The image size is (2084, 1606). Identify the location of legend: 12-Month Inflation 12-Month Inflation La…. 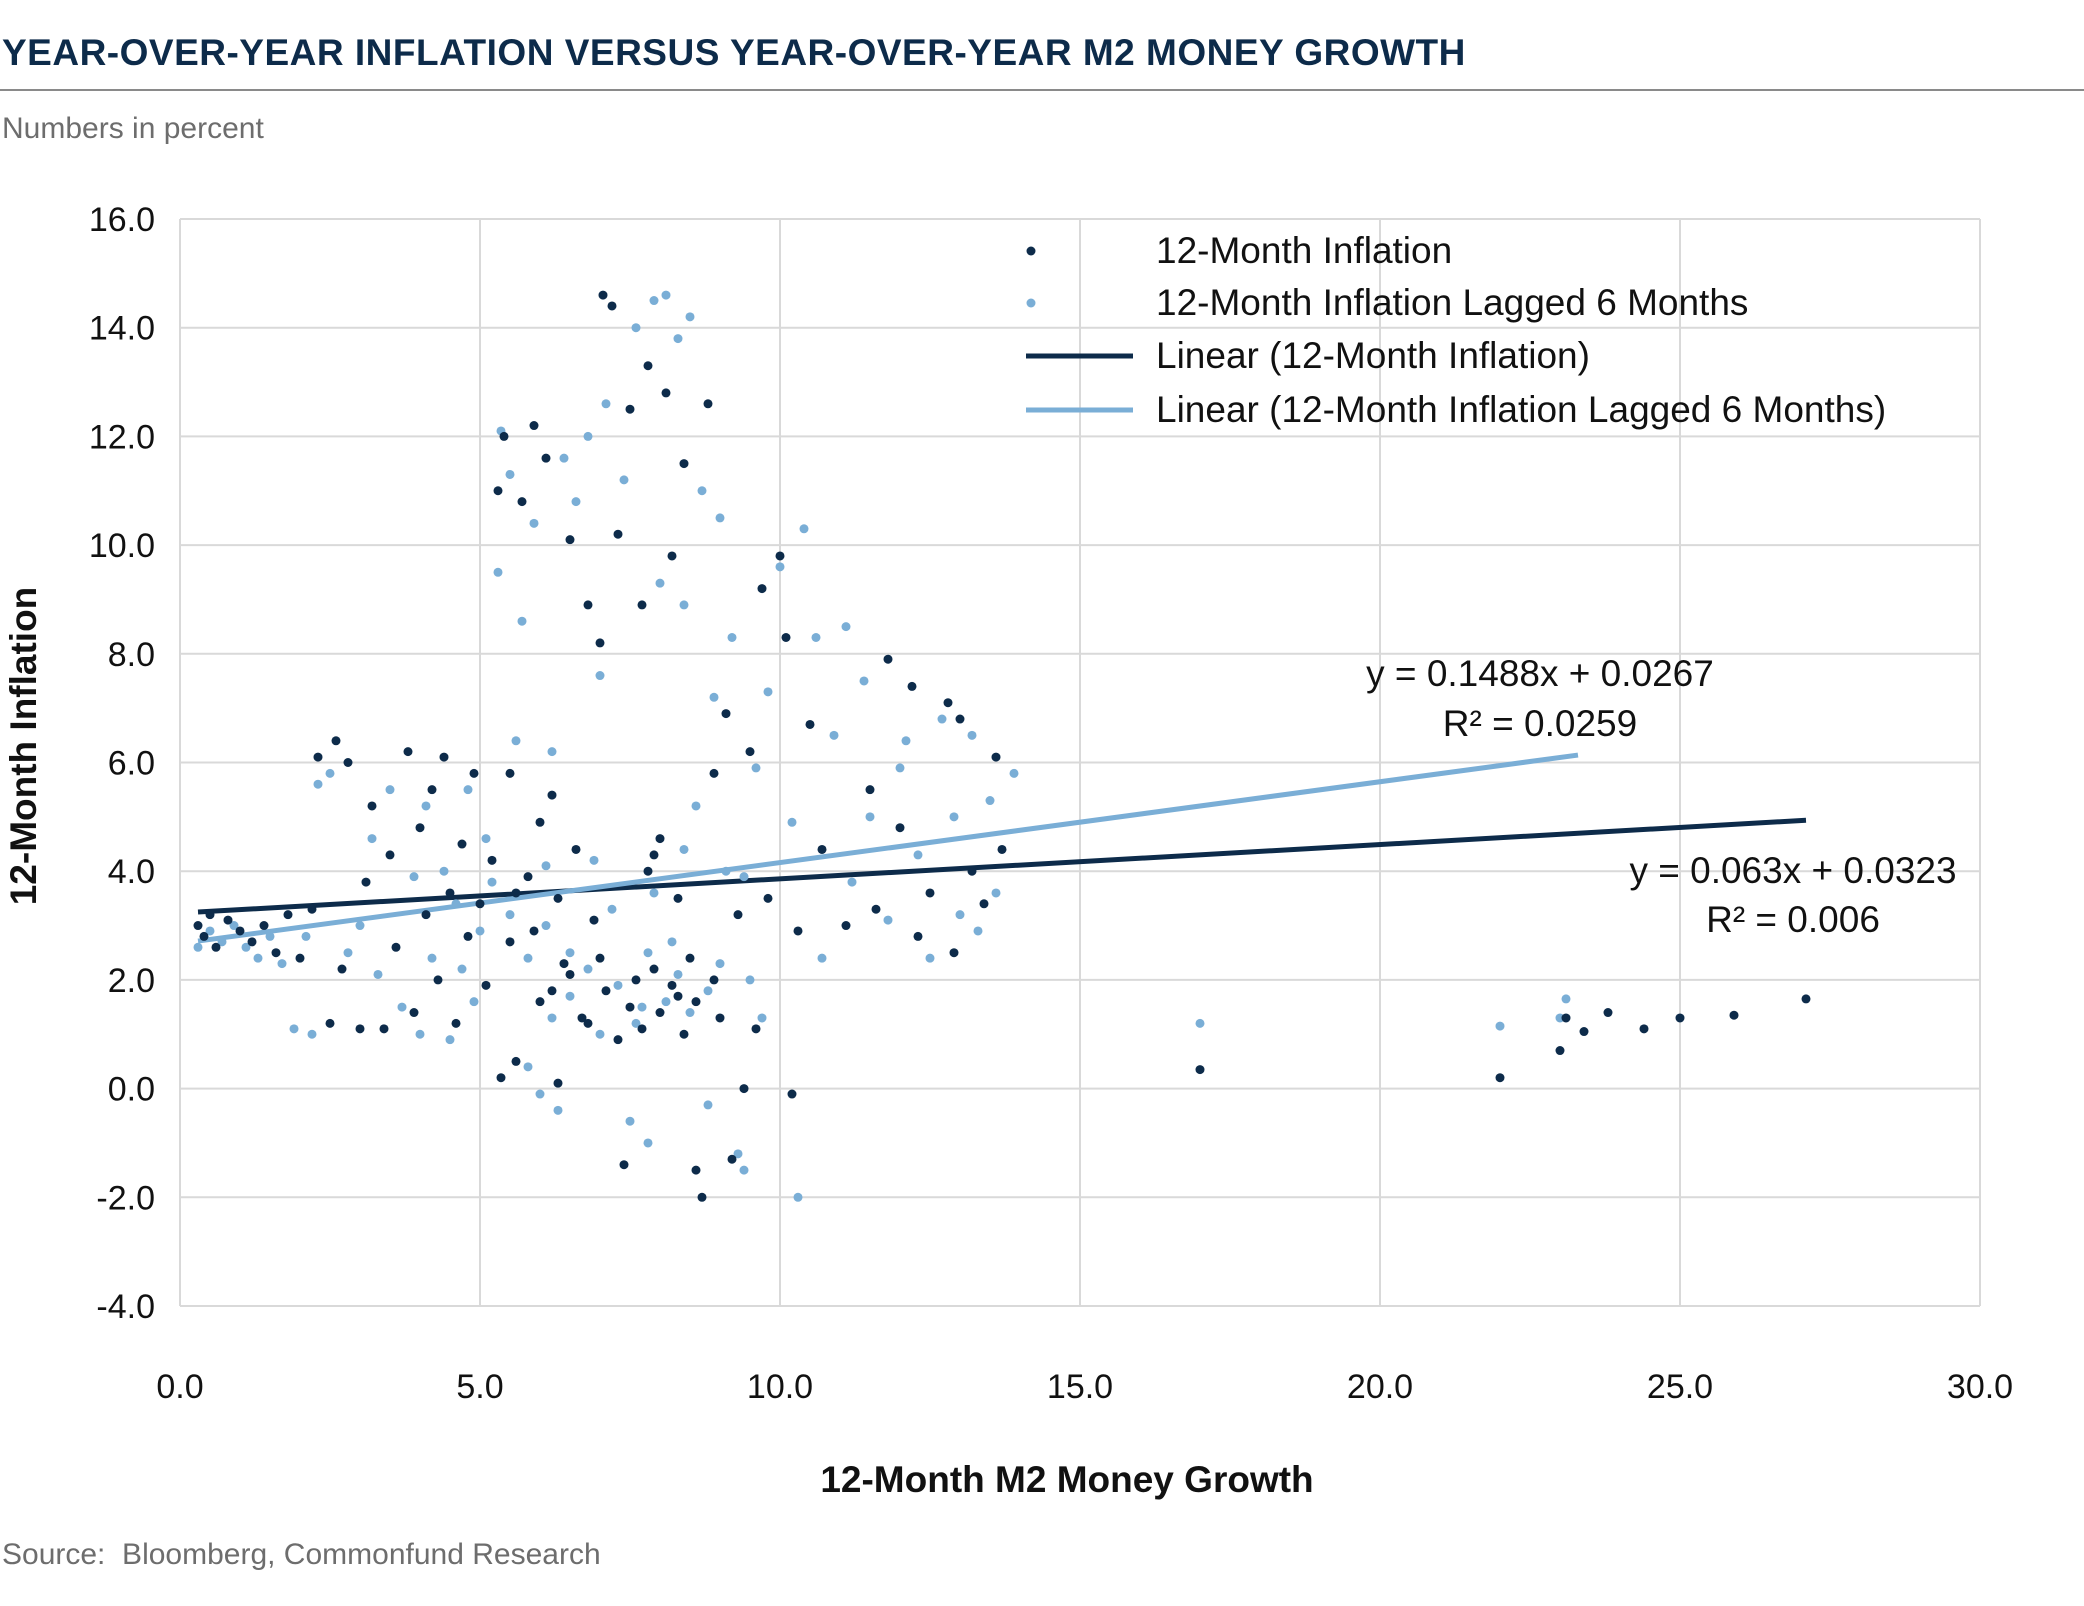
(1456, 330).